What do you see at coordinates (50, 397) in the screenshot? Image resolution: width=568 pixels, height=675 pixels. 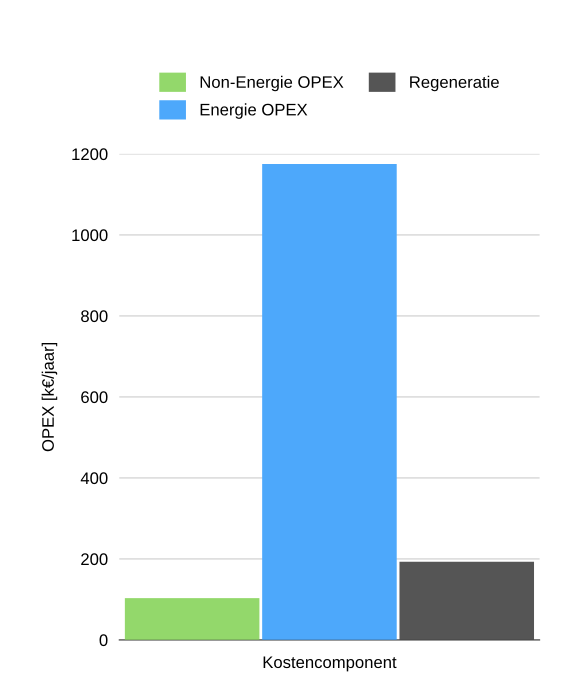 I see `y-axis-title: OPEX [k€/jaar]` at bounding box center [50, 397].